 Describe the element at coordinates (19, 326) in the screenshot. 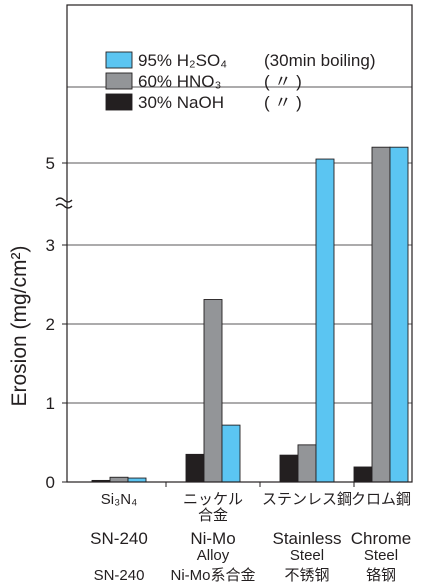

I see `y-axis-label: Erosion (mg/cm²)` at that location.